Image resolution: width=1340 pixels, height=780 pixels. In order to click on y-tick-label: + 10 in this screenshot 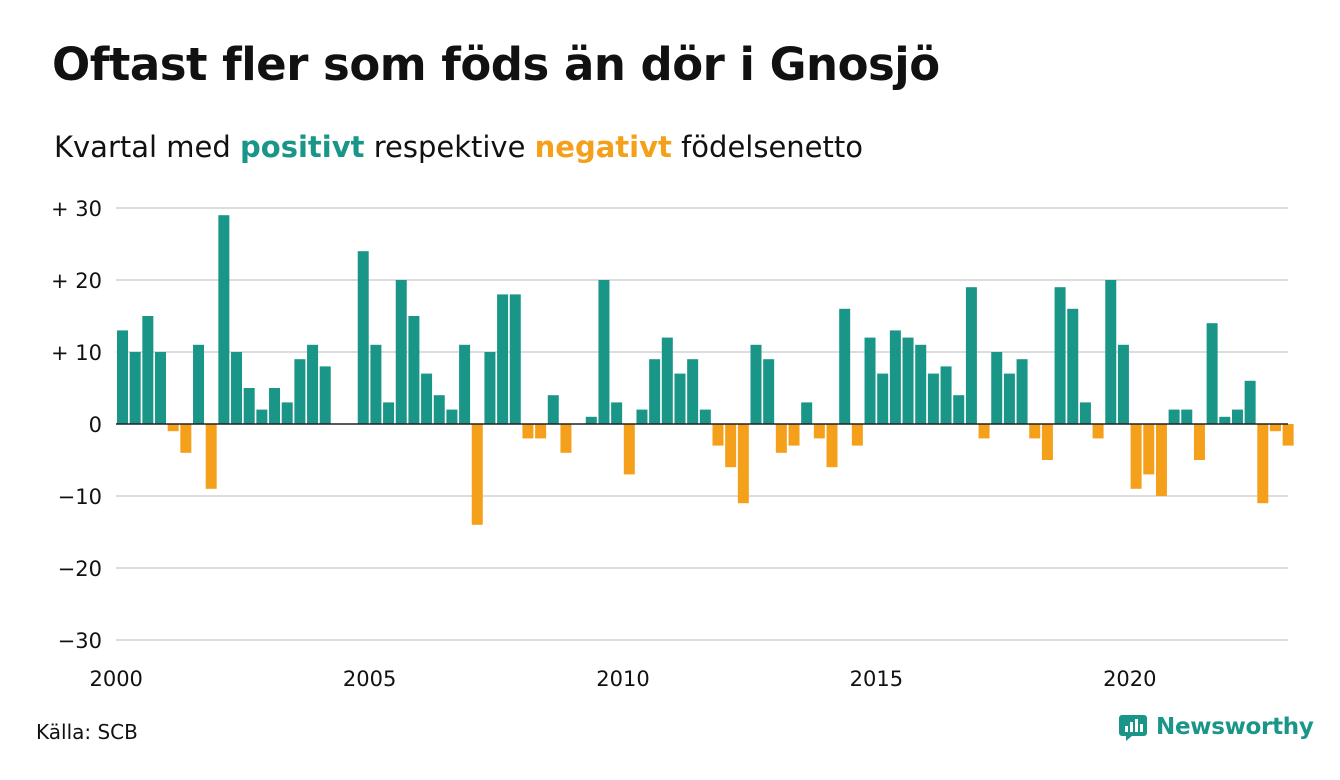, I will do `click(76, 353)`.